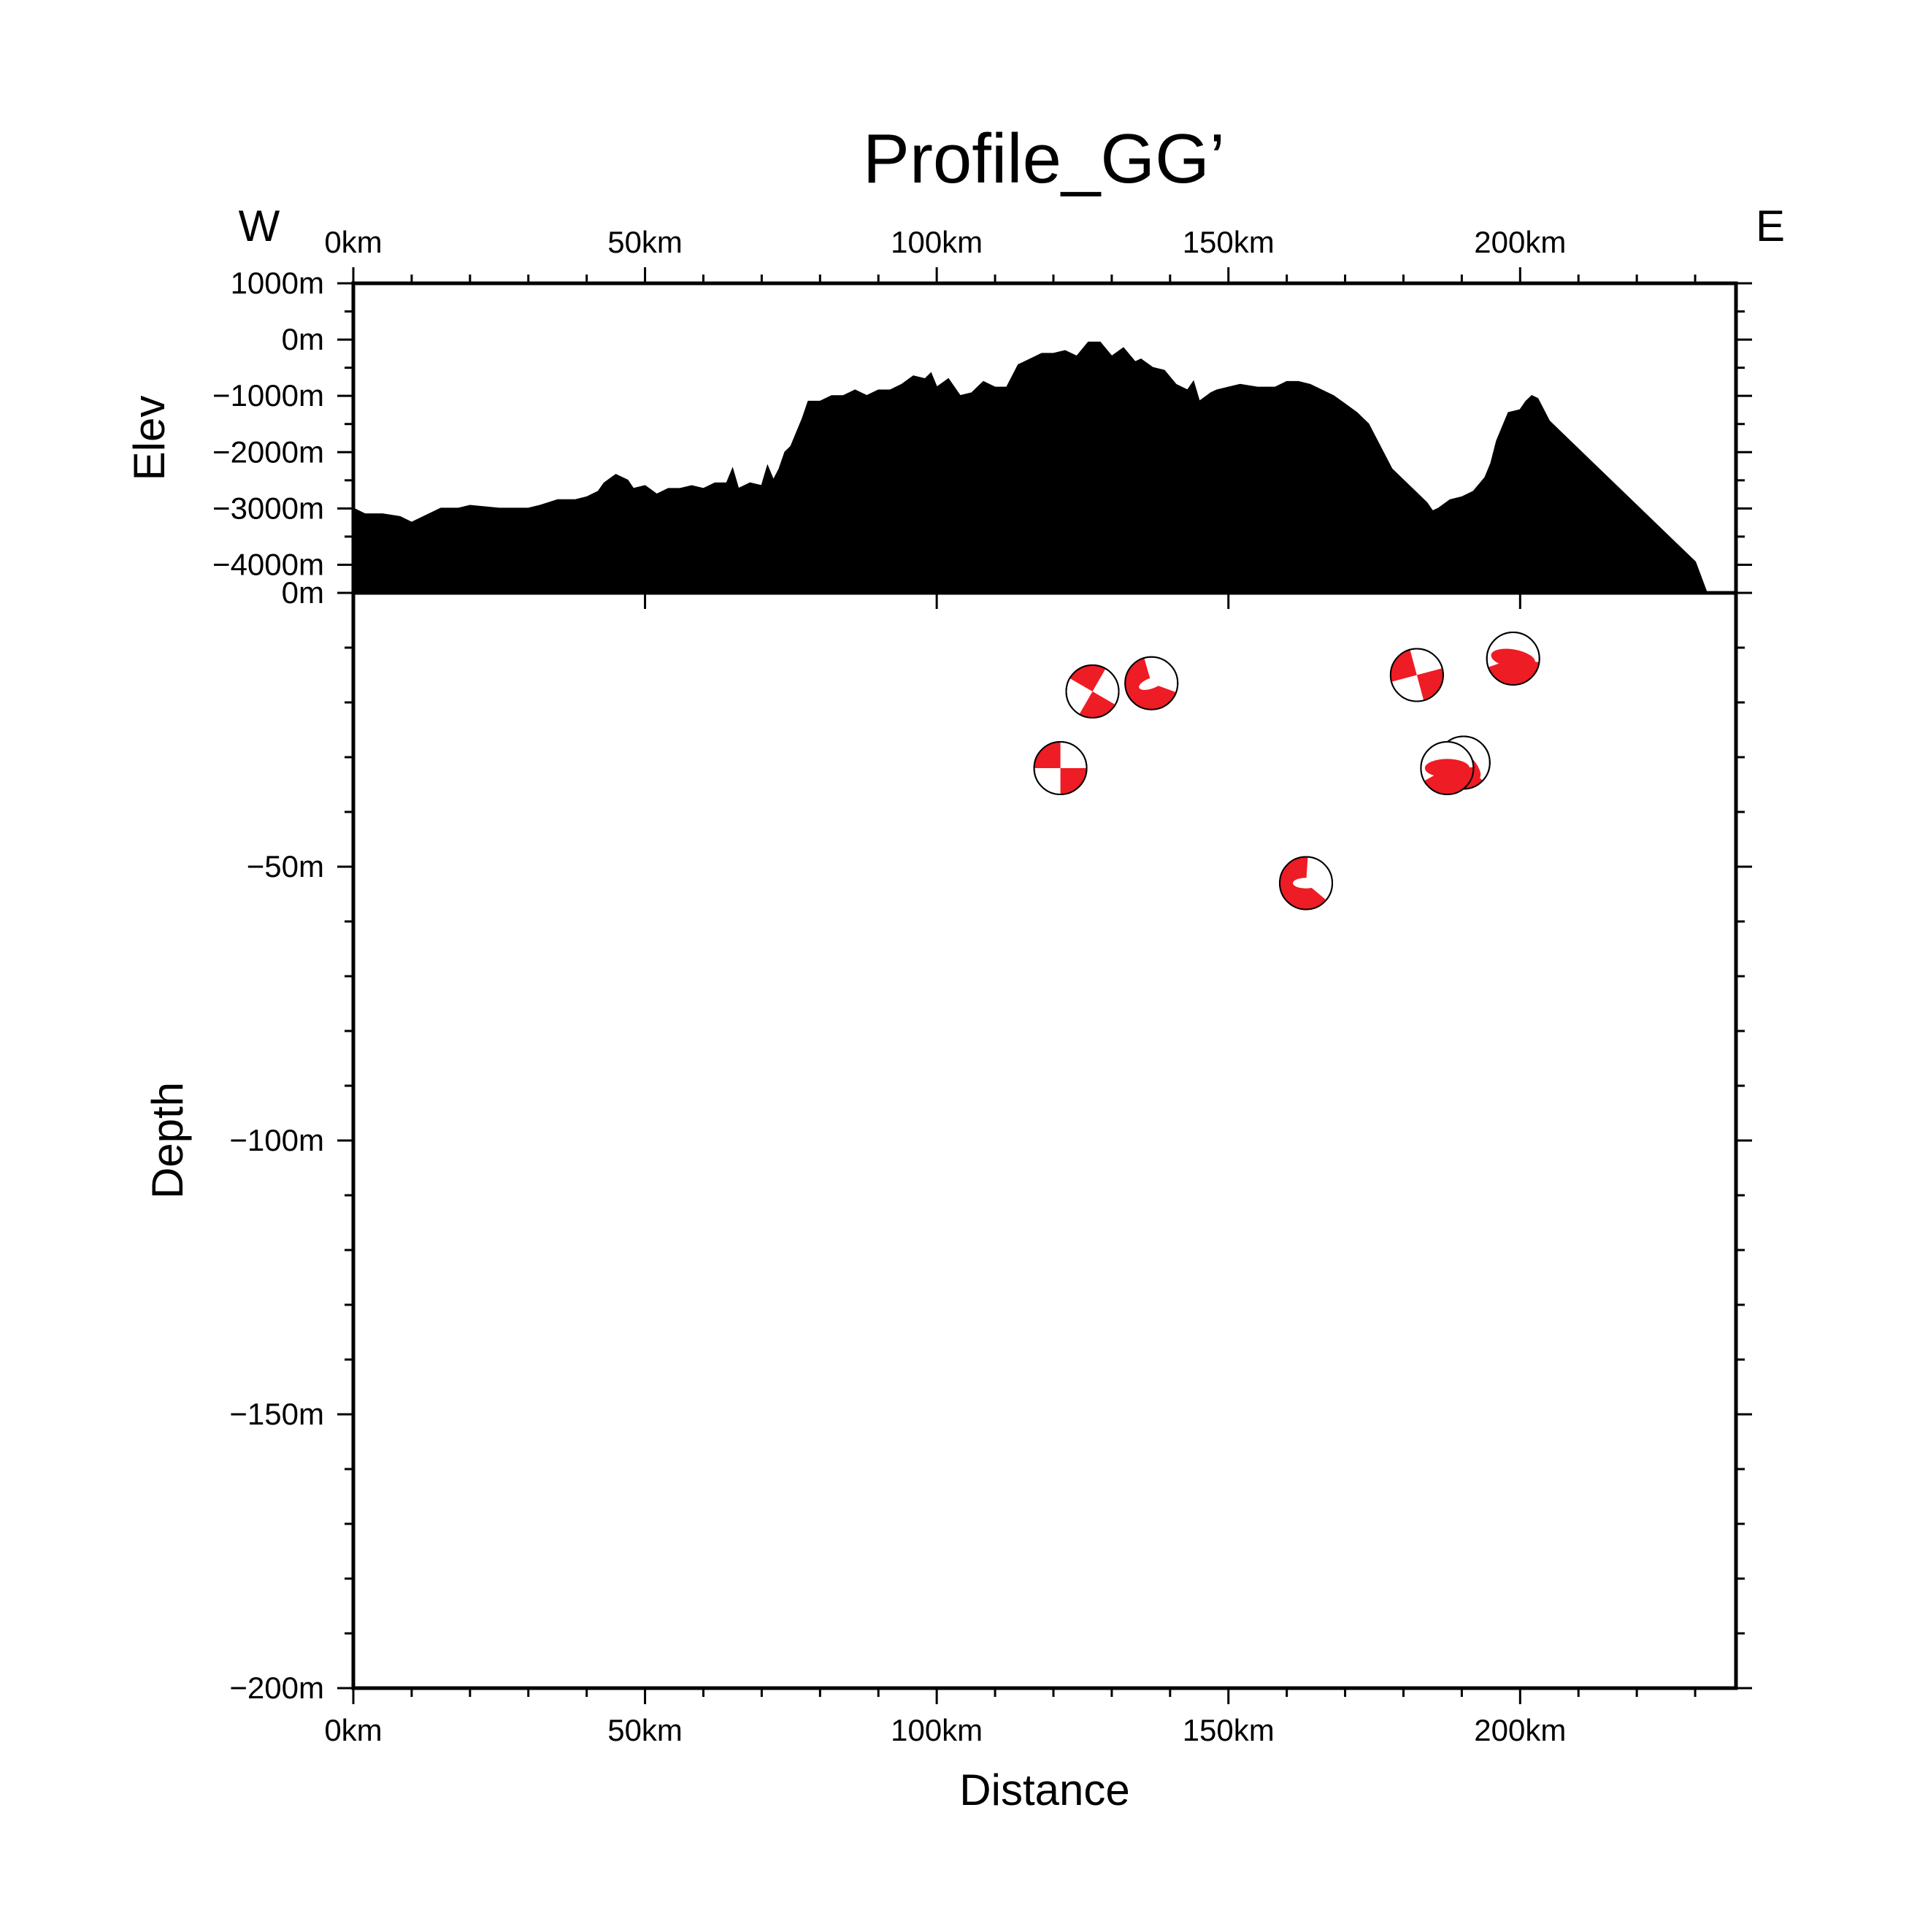 The height and width of the screenshot is (1932, 1909). What do you see at coordinates (277, 1140) in the screenshot?
I see `depth-tick-label: −100m` at bounding box center [277, 1140].